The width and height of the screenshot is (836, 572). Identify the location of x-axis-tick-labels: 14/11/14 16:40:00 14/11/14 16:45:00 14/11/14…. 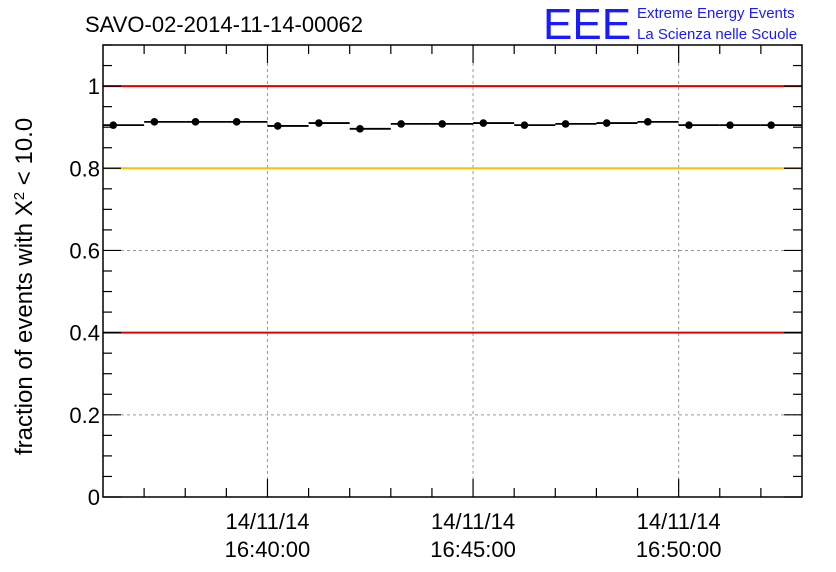
(473, 535).